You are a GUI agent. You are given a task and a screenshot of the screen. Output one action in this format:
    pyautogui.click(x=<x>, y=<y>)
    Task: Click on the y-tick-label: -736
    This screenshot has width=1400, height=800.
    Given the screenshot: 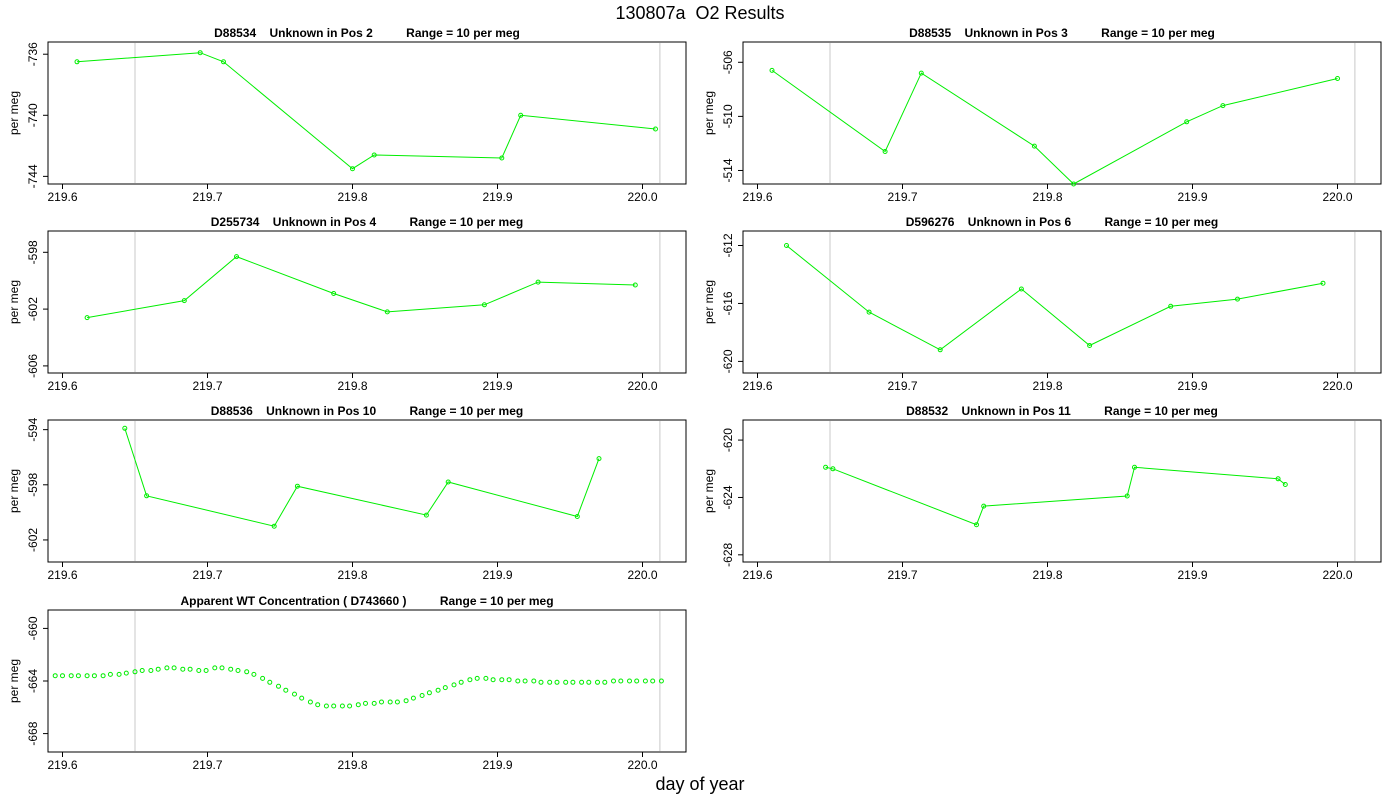 What is the action you would take?
    pyautogui.click(x=33, y=54)
    